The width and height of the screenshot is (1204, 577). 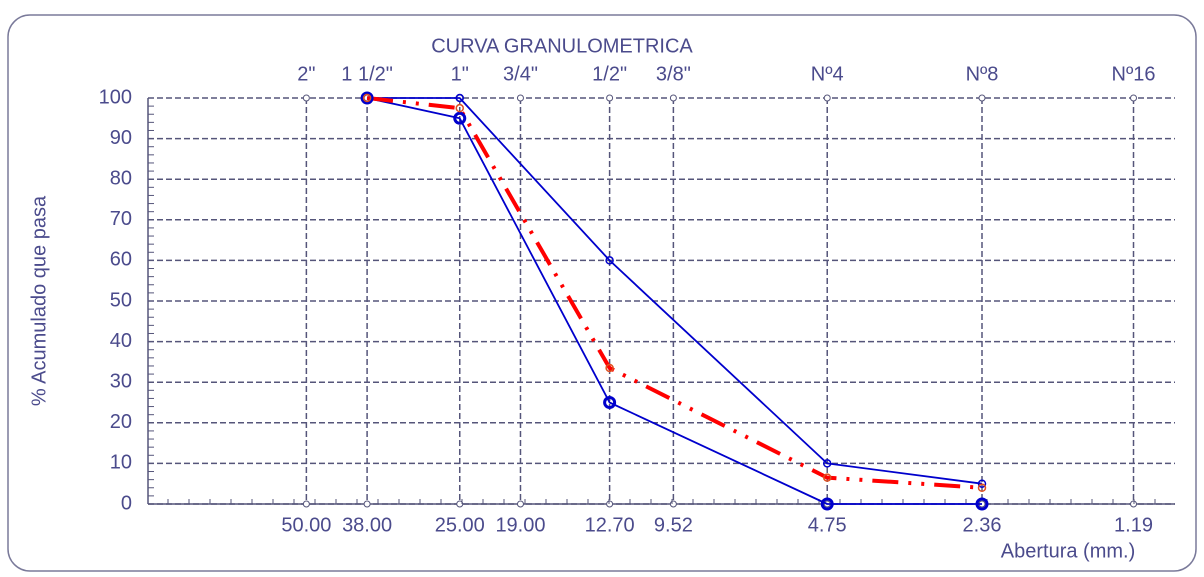 What do you see at coordinates (121, 260) in the screenshot?
I see `y-tick-label: 60` at bounding box center [121, 260].